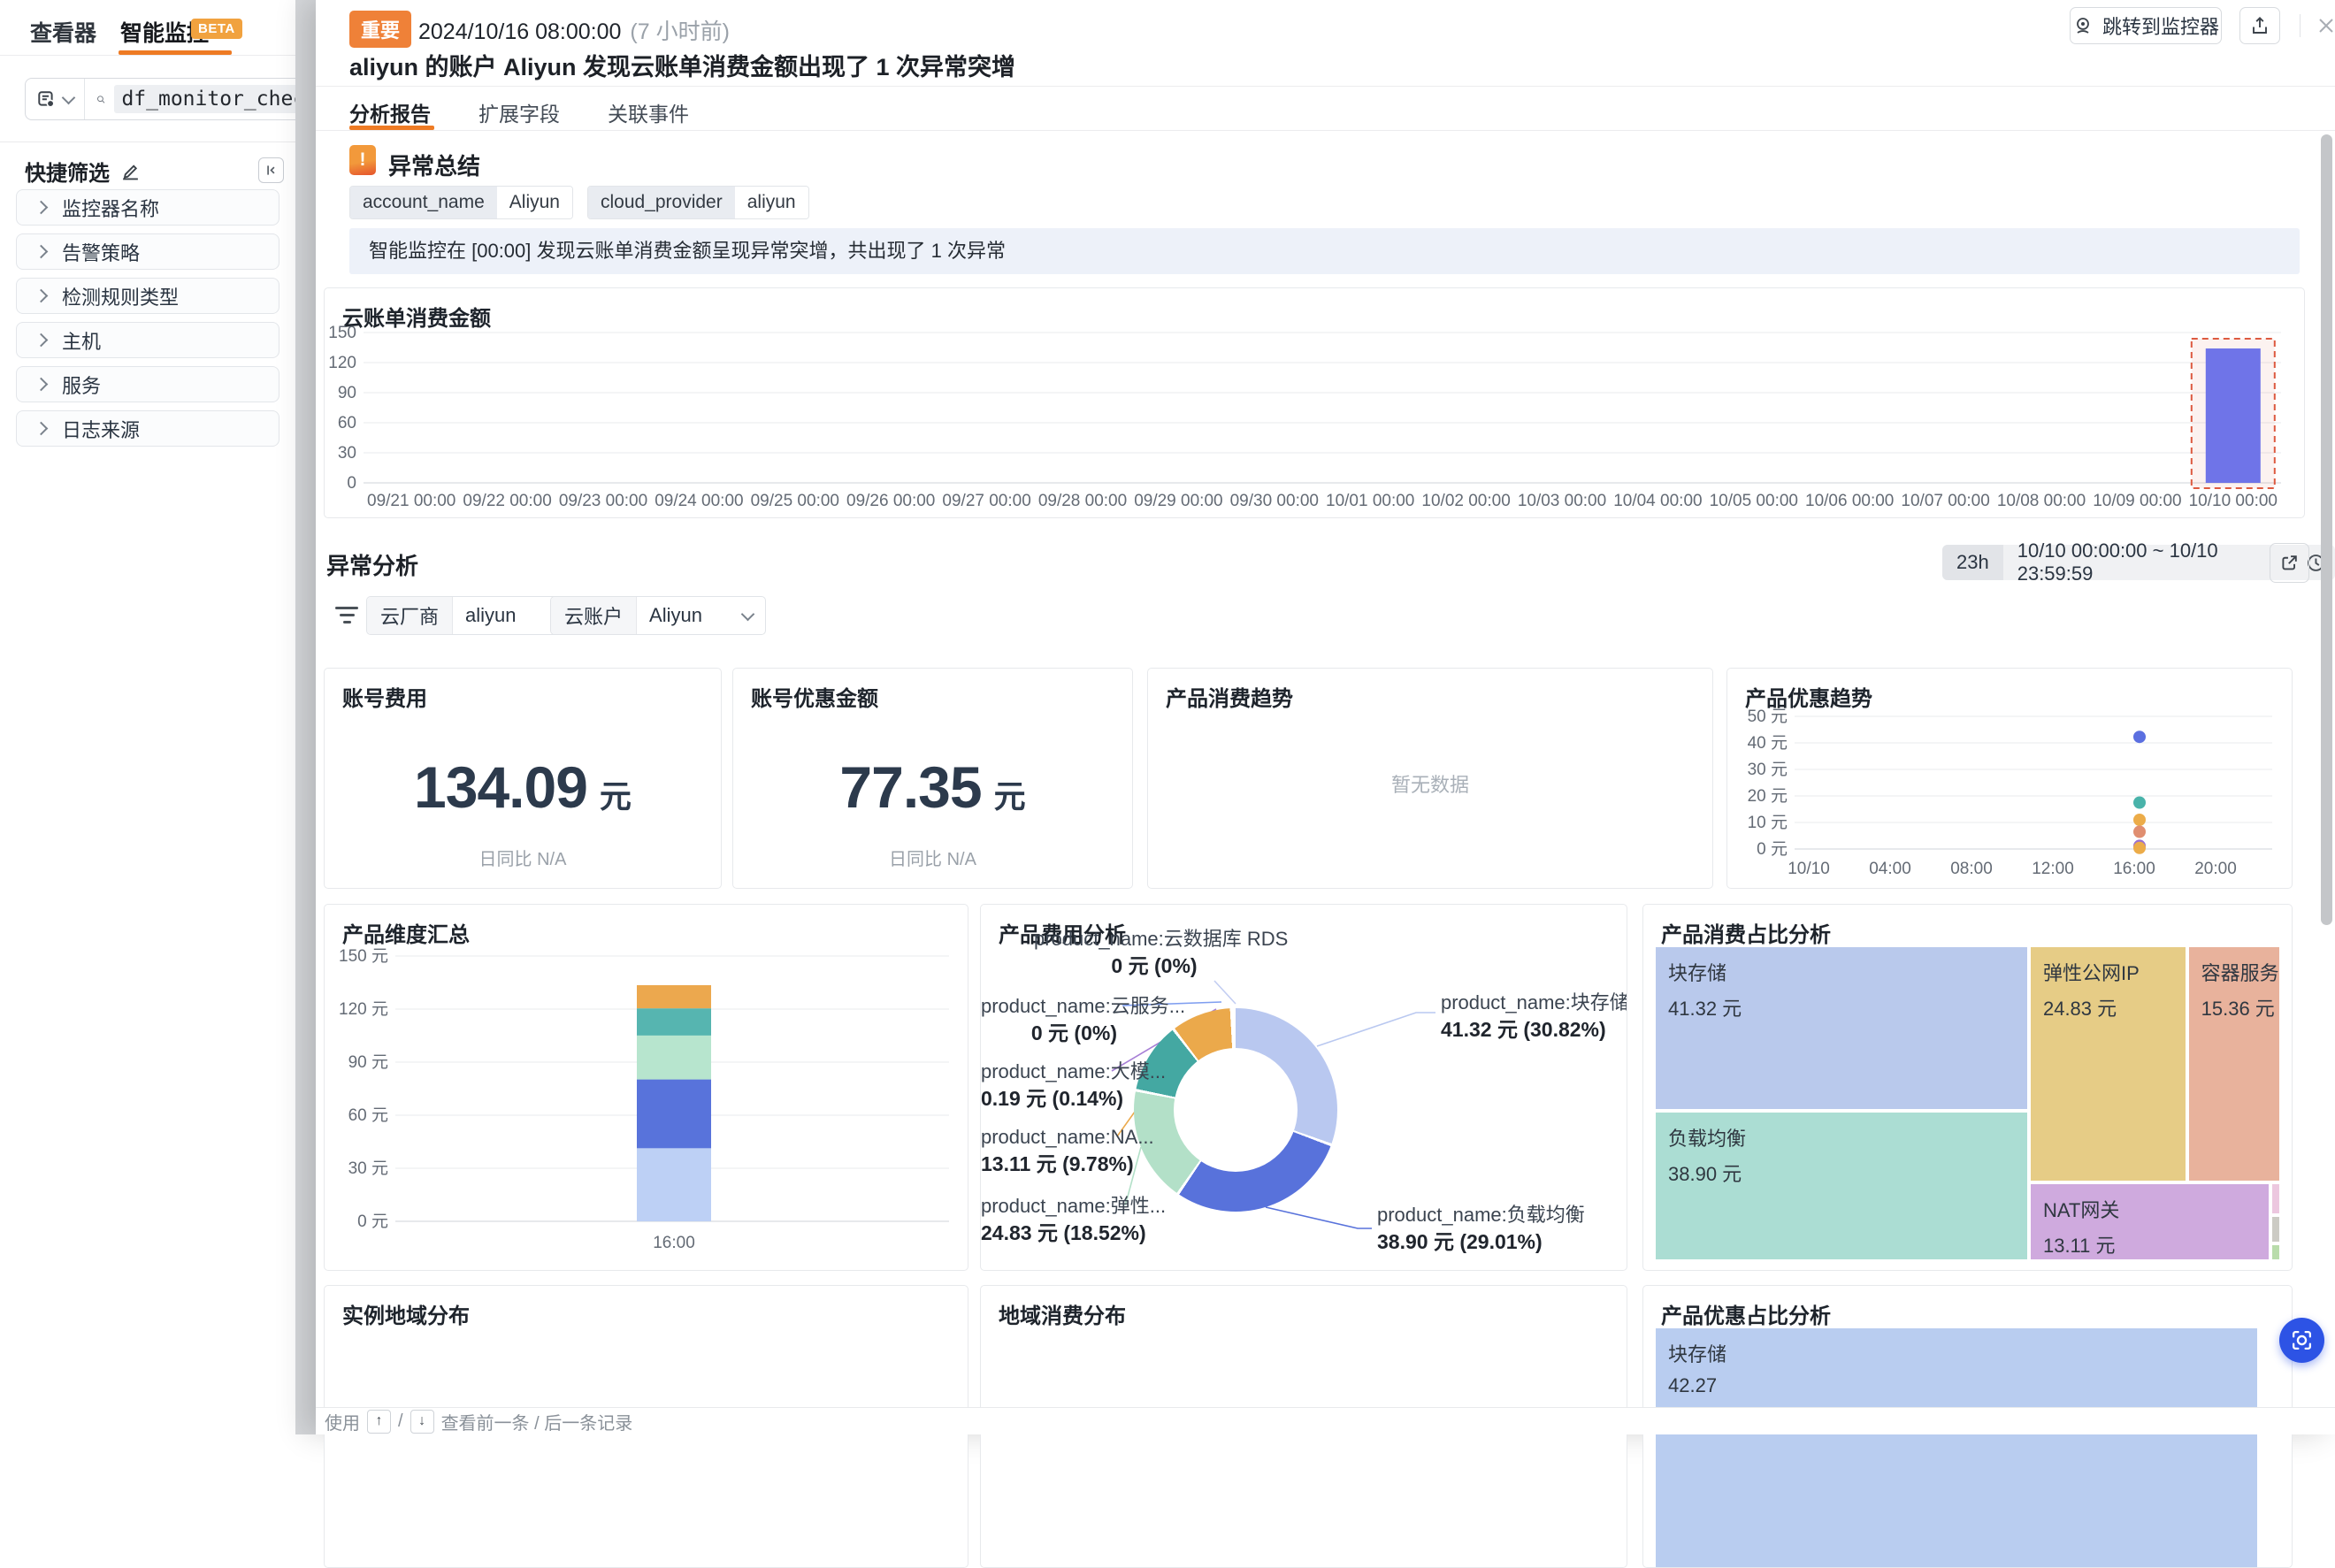 Image resolution: width=2335 pixels, height=1568 pixels. I want to click on treemap-block-NAT网关: NAT网关 13.11 元, so click(2149, 1221).